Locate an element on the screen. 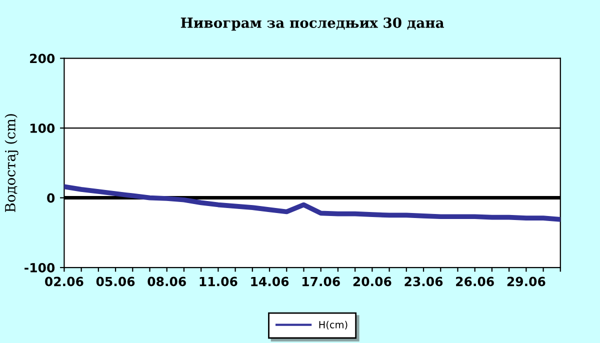  chart-title: Нивограм за последњих 30 дана is located at coordinates (312, 24).